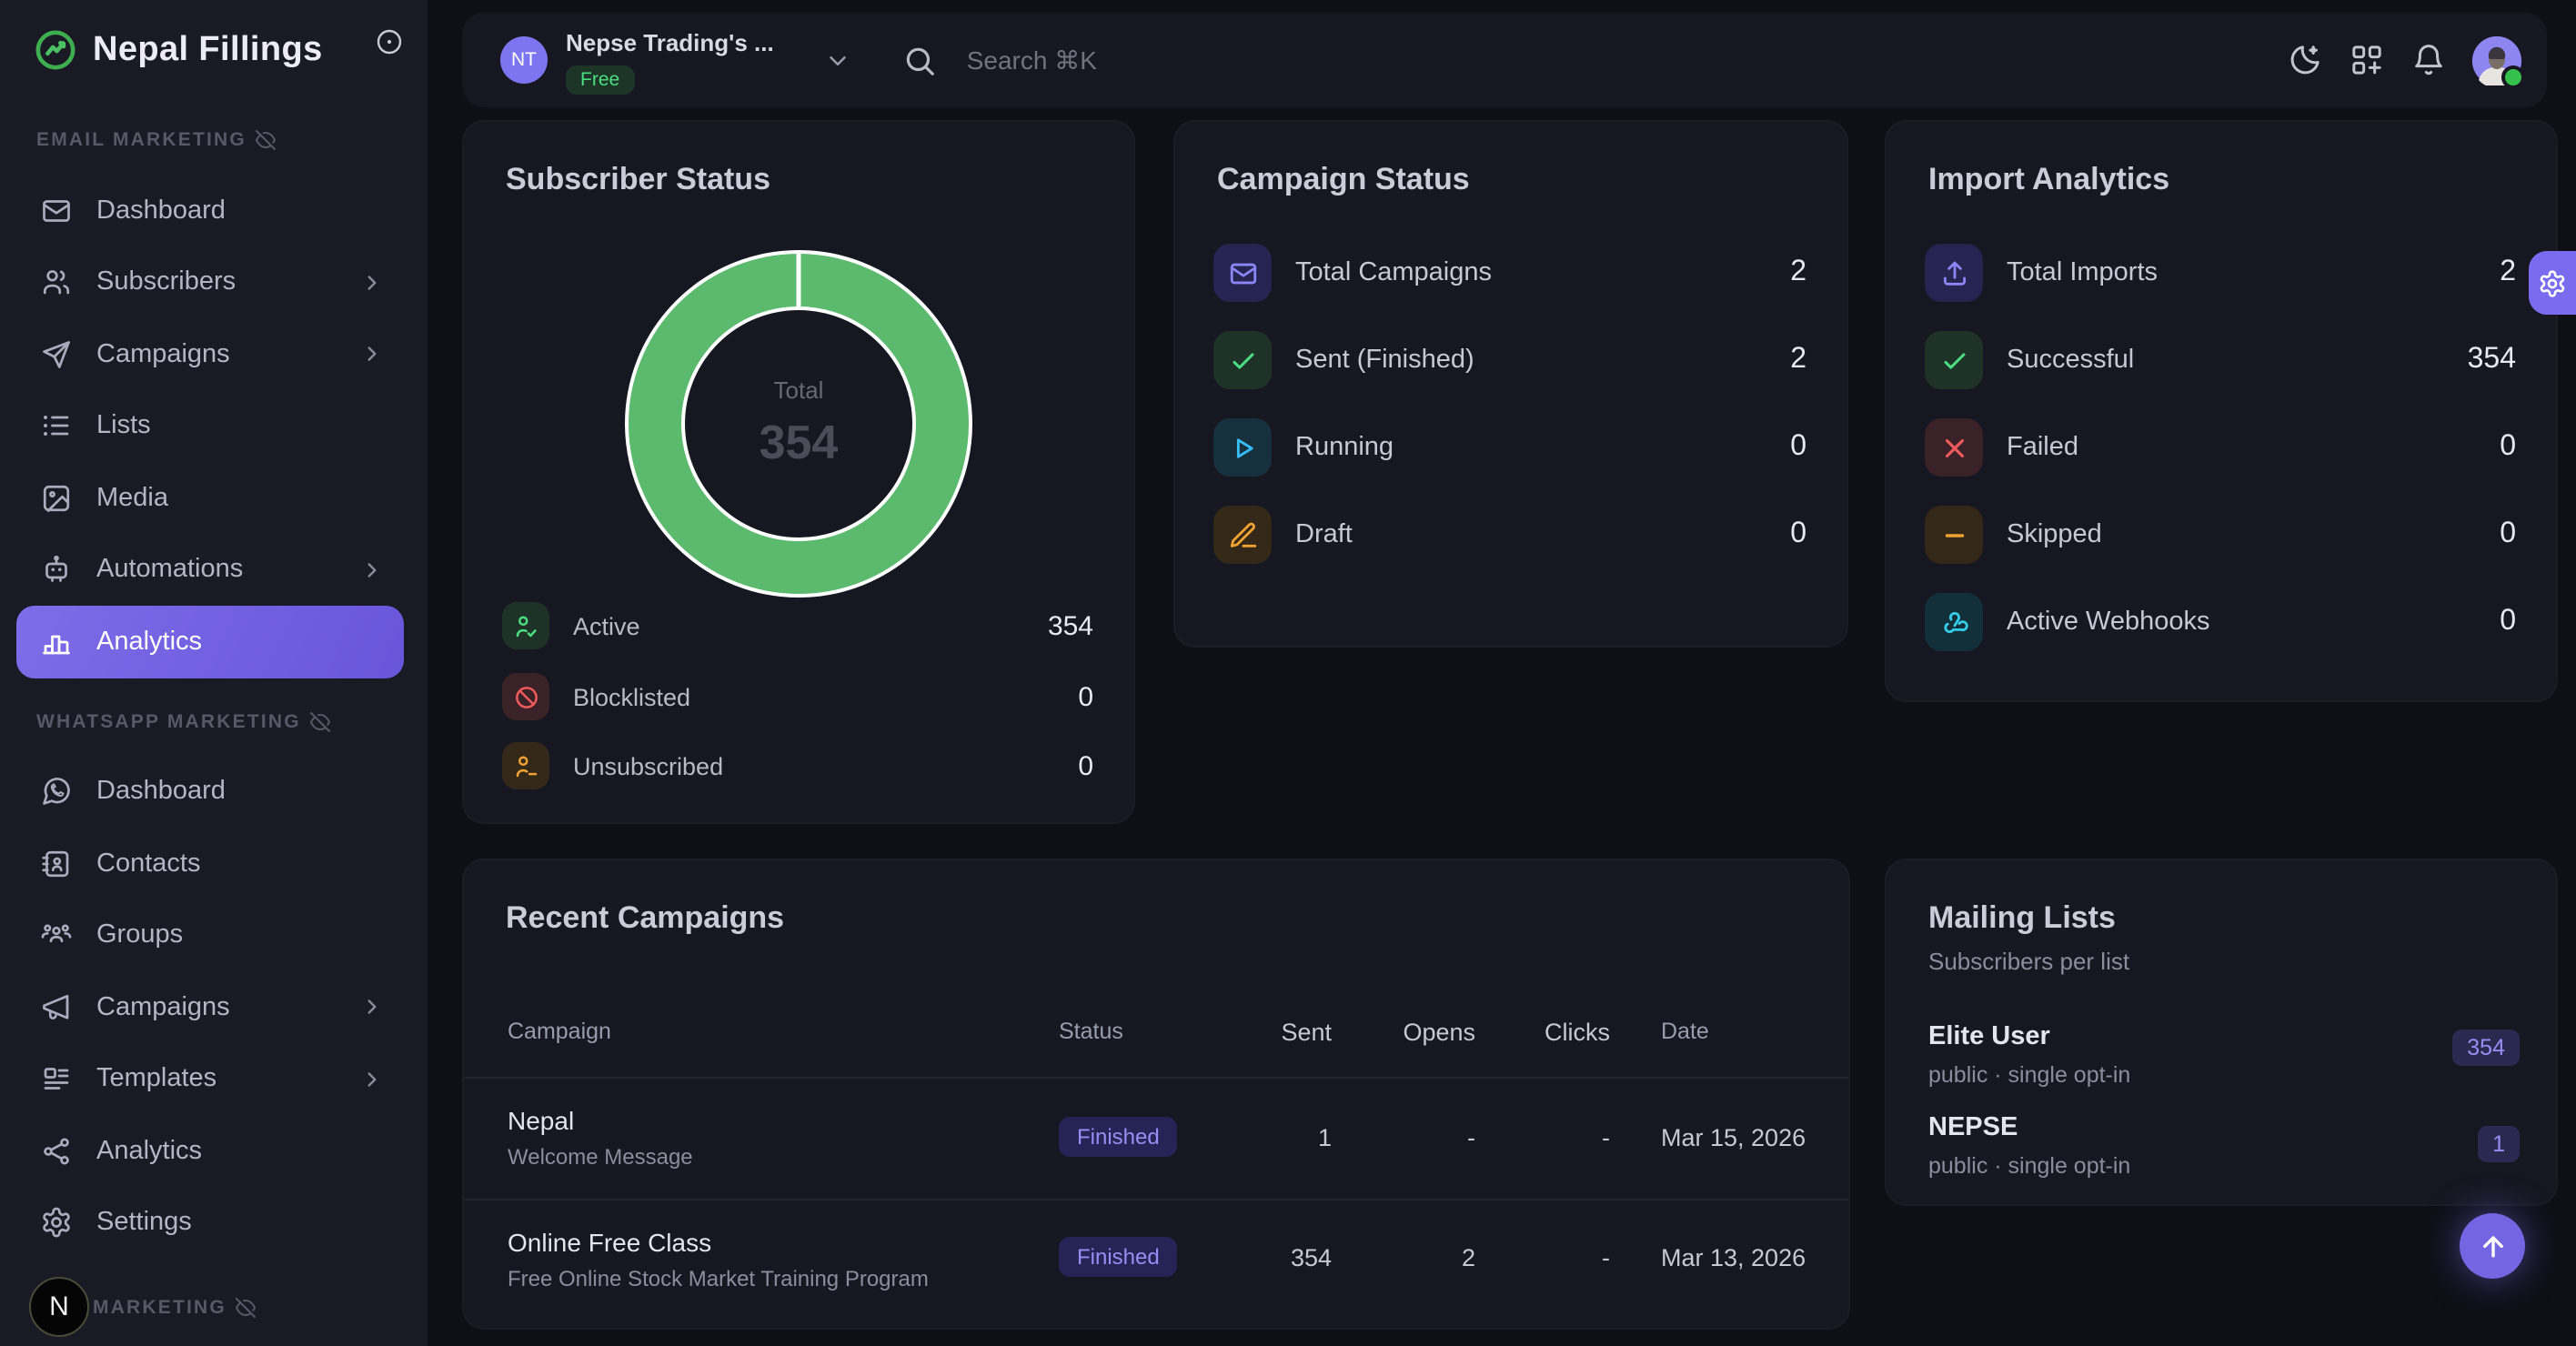 This screenshot has width=2576, height=1346. What do you see at coordinates (1239, 60) in the screenshot?
I see `search-input` at bounding box center [1239, 60].